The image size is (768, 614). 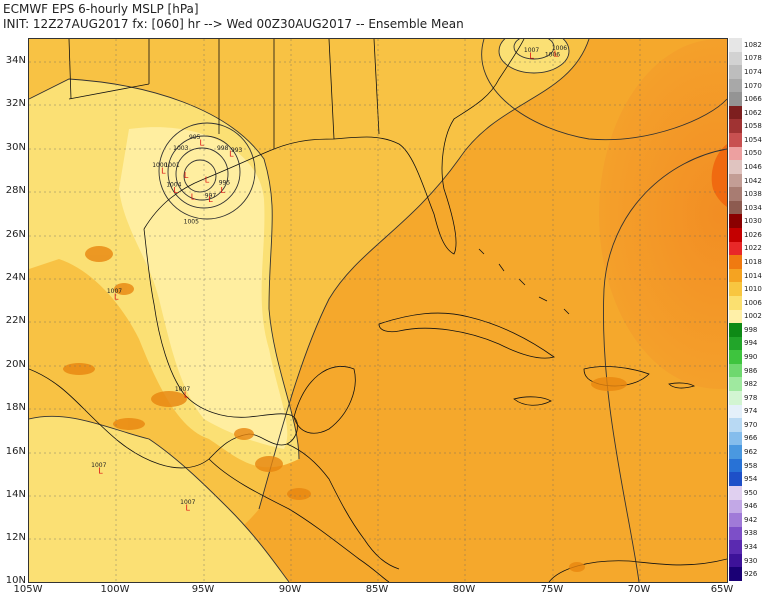 I want to click on lat-tick: 24N, so click(x=15, y=277).